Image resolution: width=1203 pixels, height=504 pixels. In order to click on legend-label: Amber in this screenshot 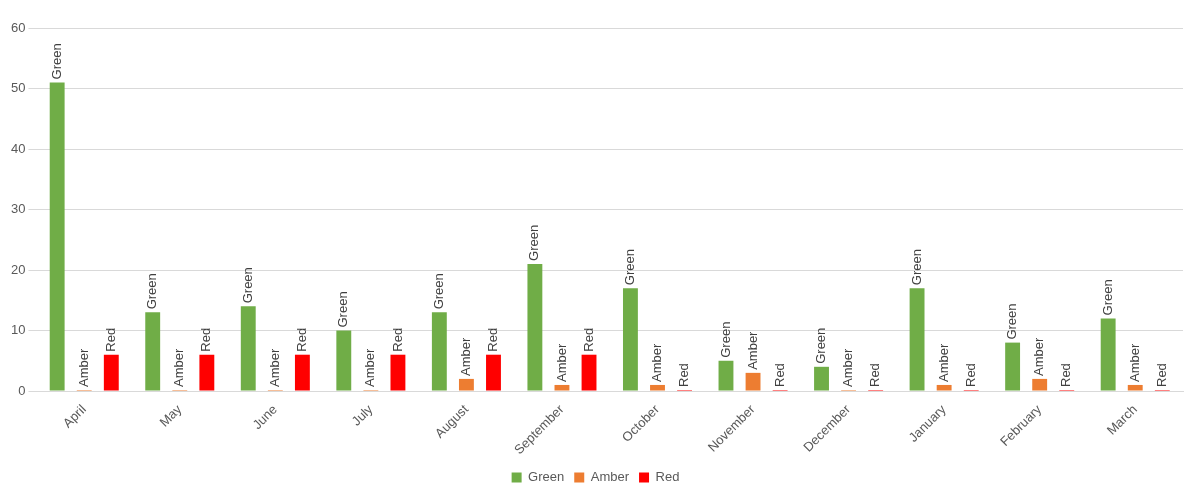, I will do `click(610, 477)`.